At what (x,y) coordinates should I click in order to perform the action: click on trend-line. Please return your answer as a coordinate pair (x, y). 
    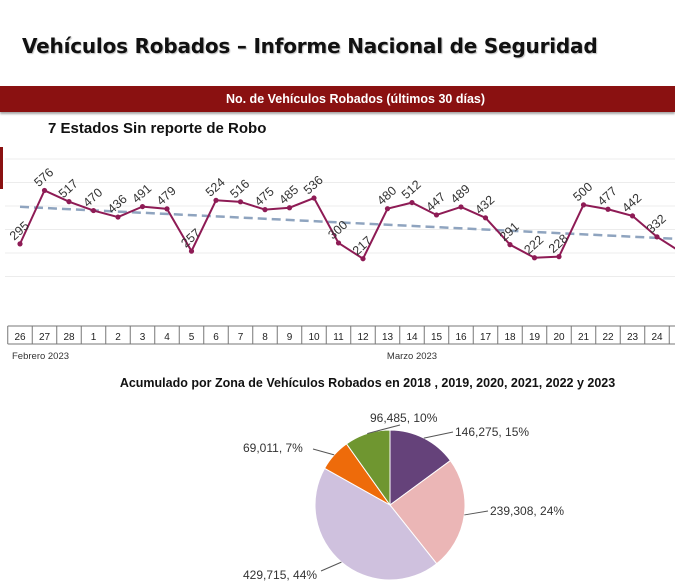
    Looking at the image, I should click on (347, 223).